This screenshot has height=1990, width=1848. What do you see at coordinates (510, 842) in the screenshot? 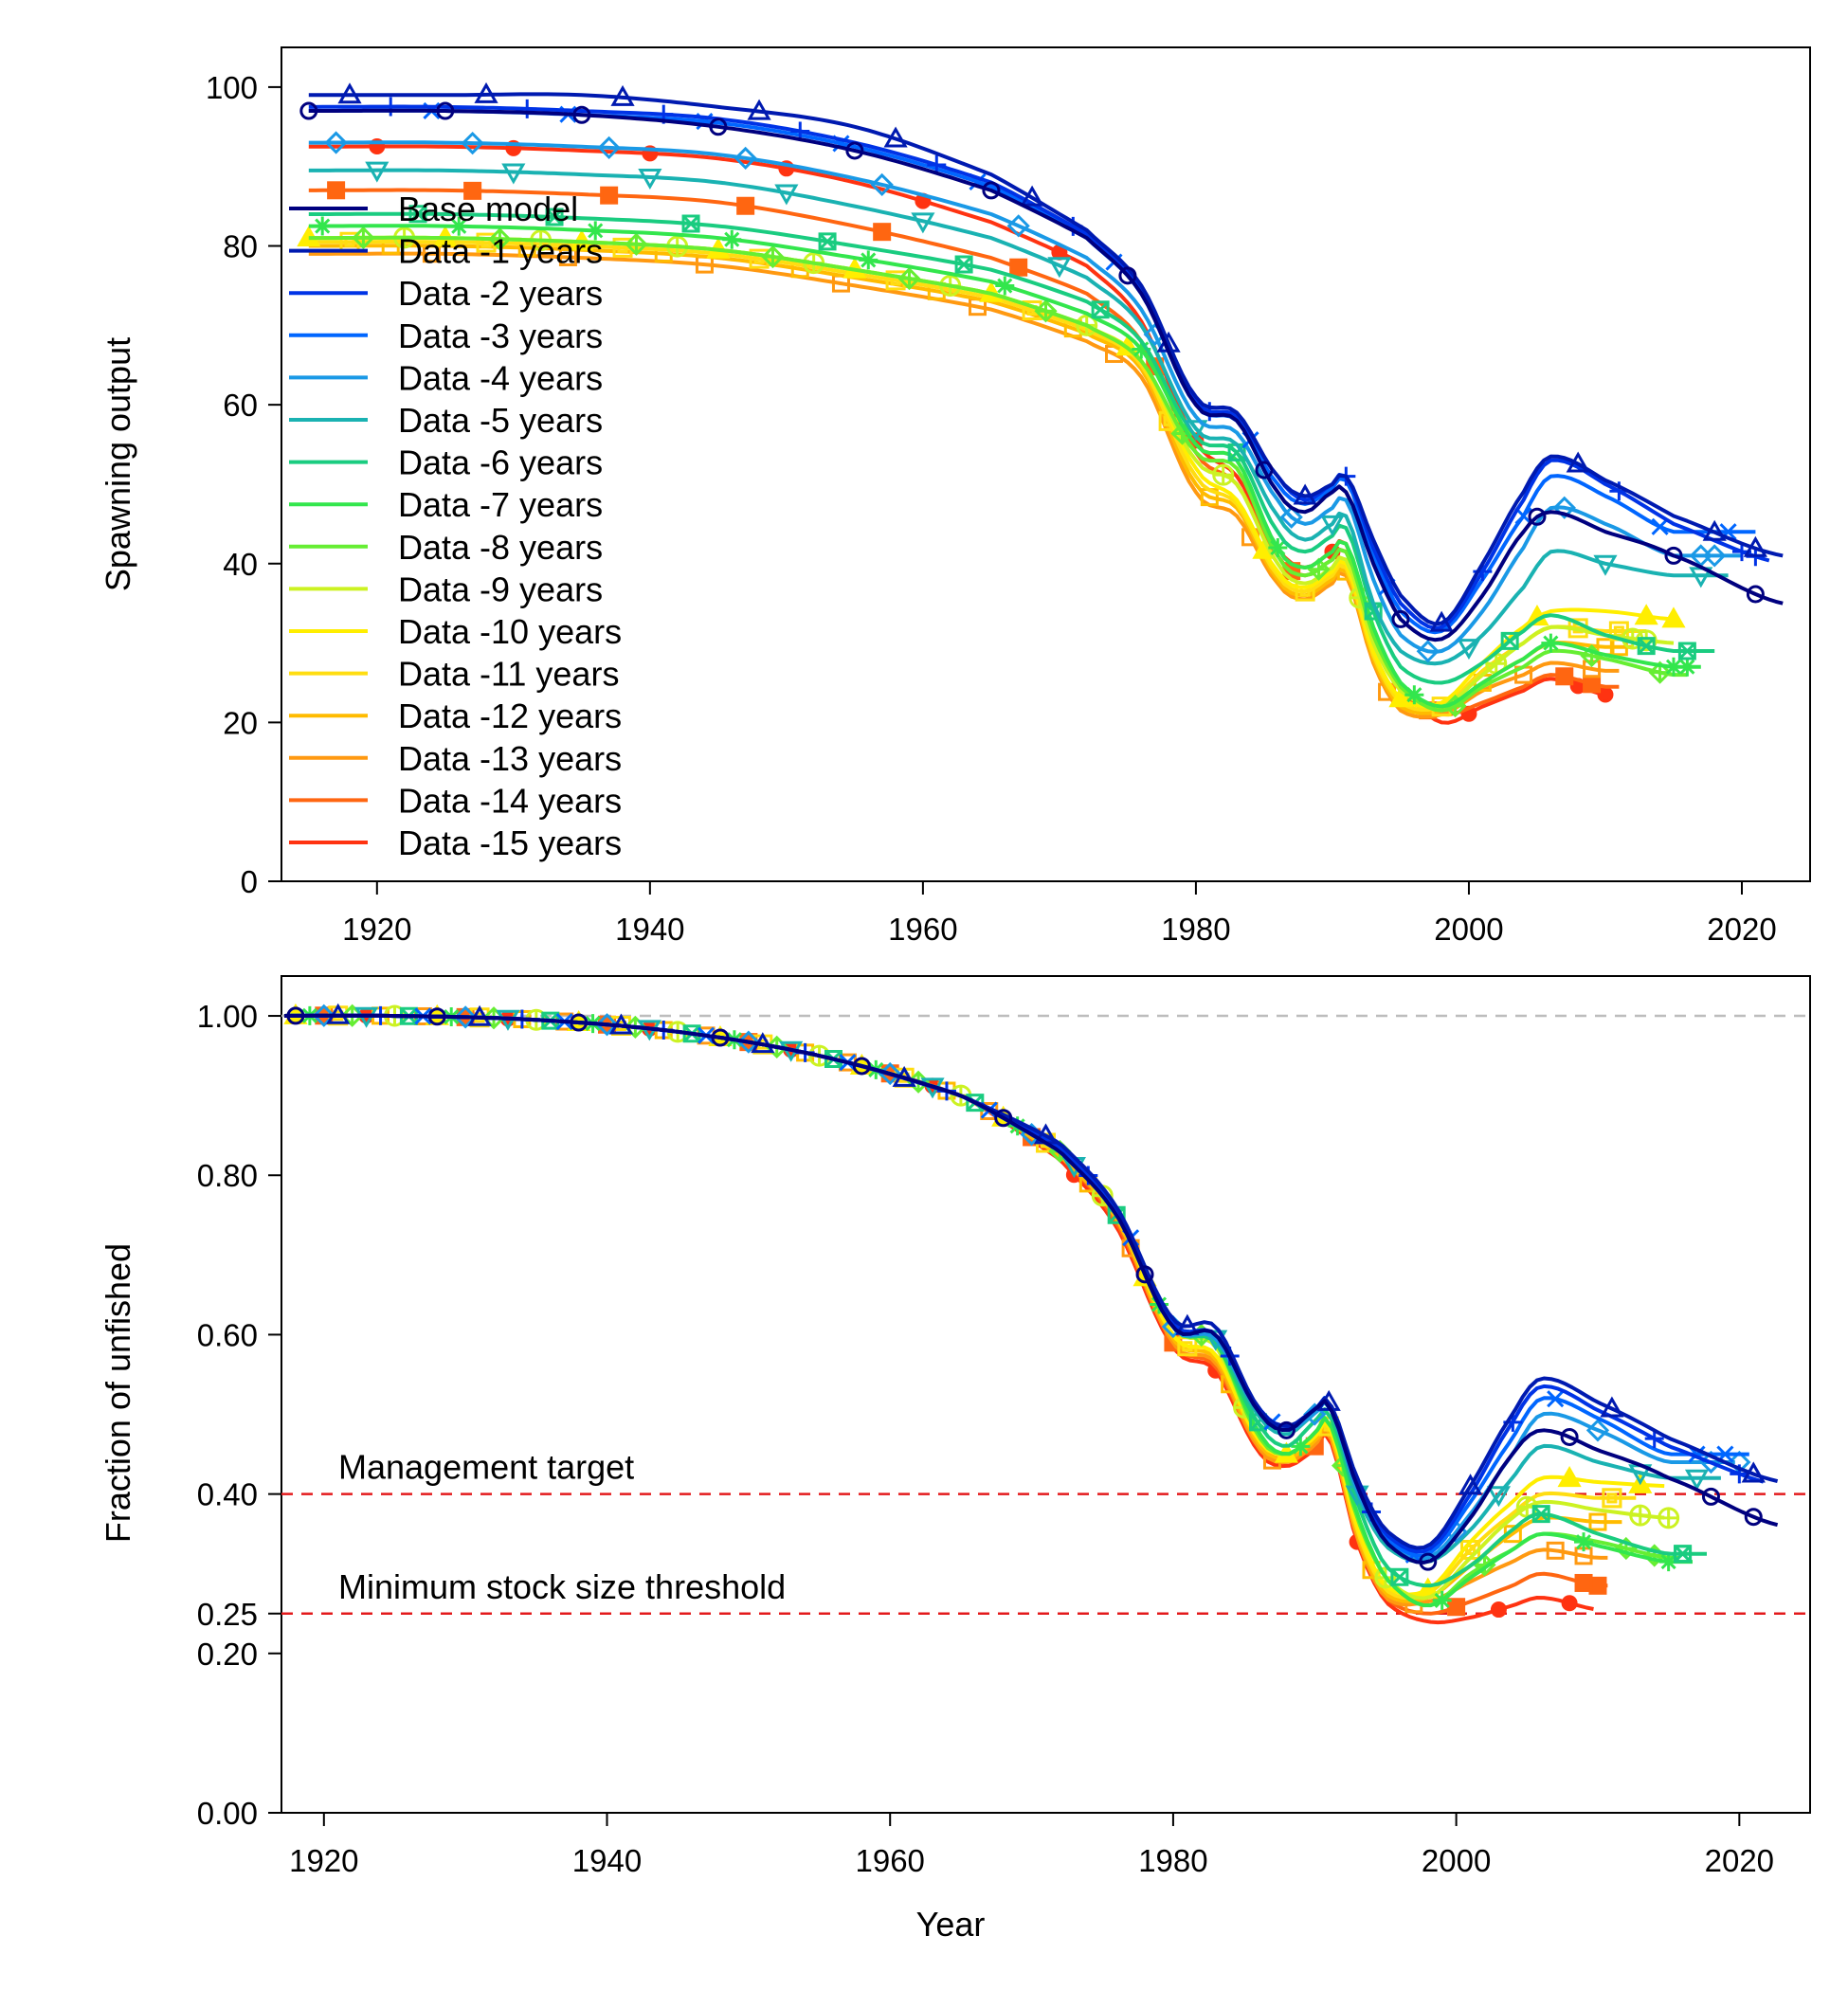
I see `legend-label: Data -15 years` at bounding box center [510, 842].